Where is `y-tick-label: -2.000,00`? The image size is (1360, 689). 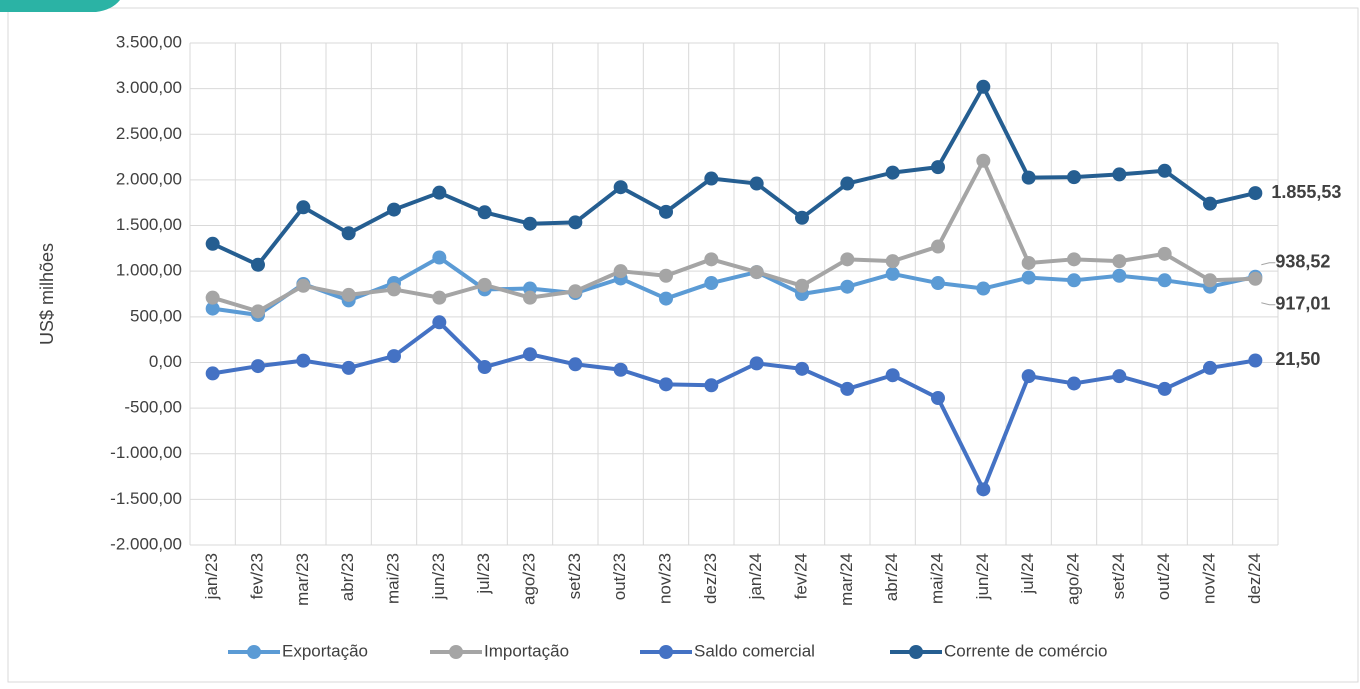
y-tick-label: -2.000,00 is located at coordinates (146, 543).